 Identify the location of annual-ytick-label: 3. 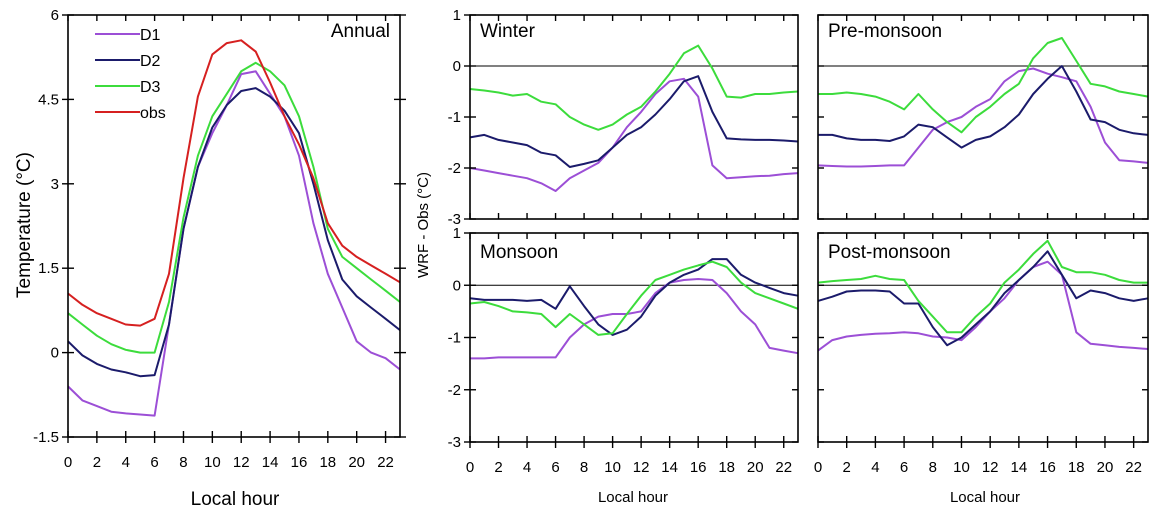
(55, 184).